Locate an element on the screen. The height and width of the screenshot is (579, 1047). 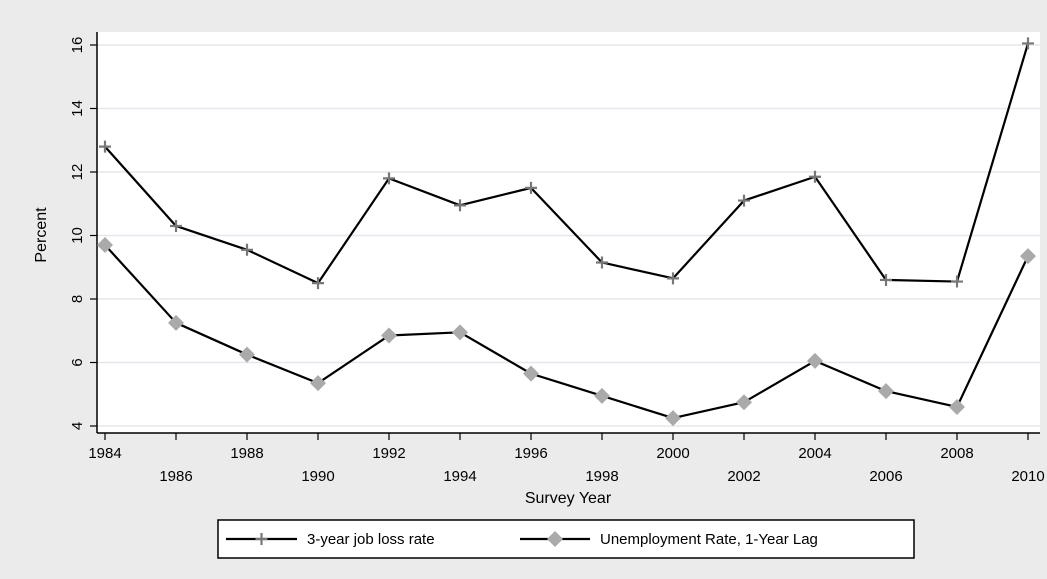
x-tick-label: 1990 is located at coordinates (317, 476).